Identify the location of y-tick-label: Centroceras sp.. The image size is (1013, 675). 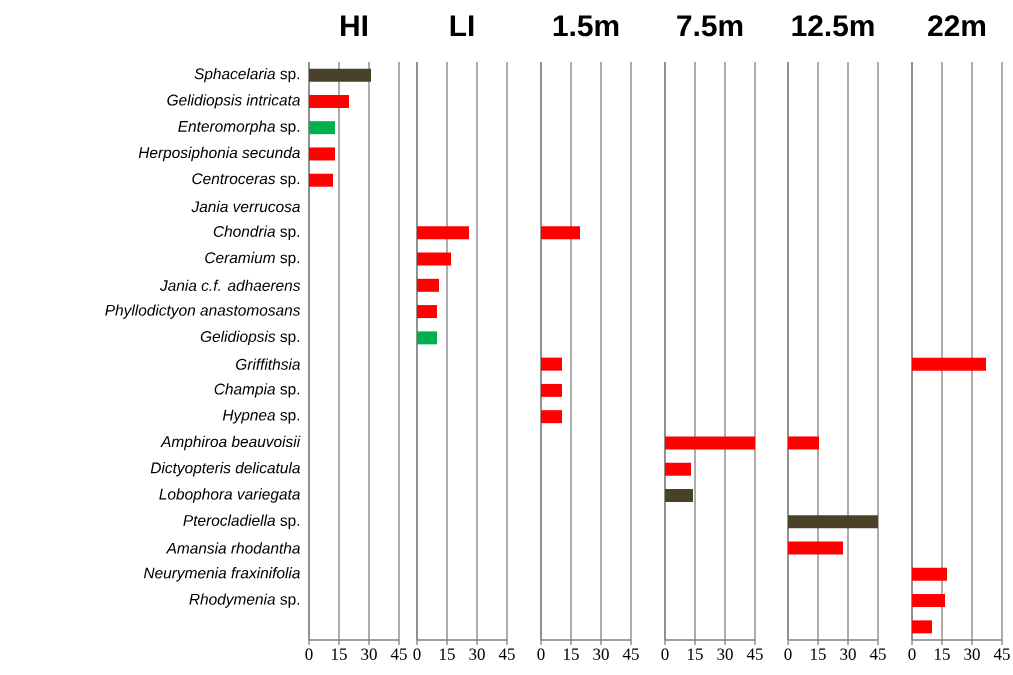
(246, 180).